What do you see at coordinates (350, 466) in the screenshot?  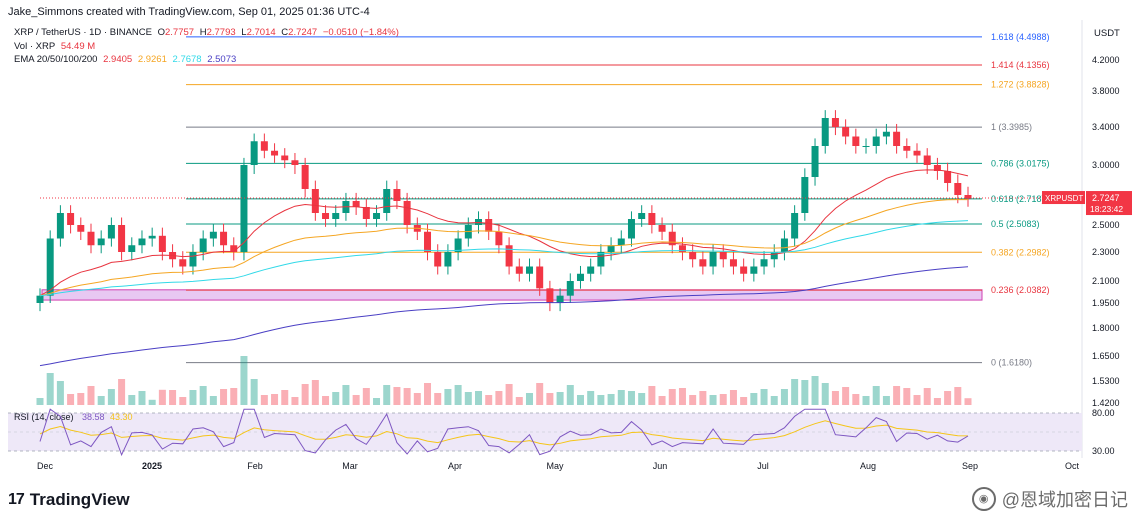 I see `x-tick-label: Mar` at bounding box center [350, 466].